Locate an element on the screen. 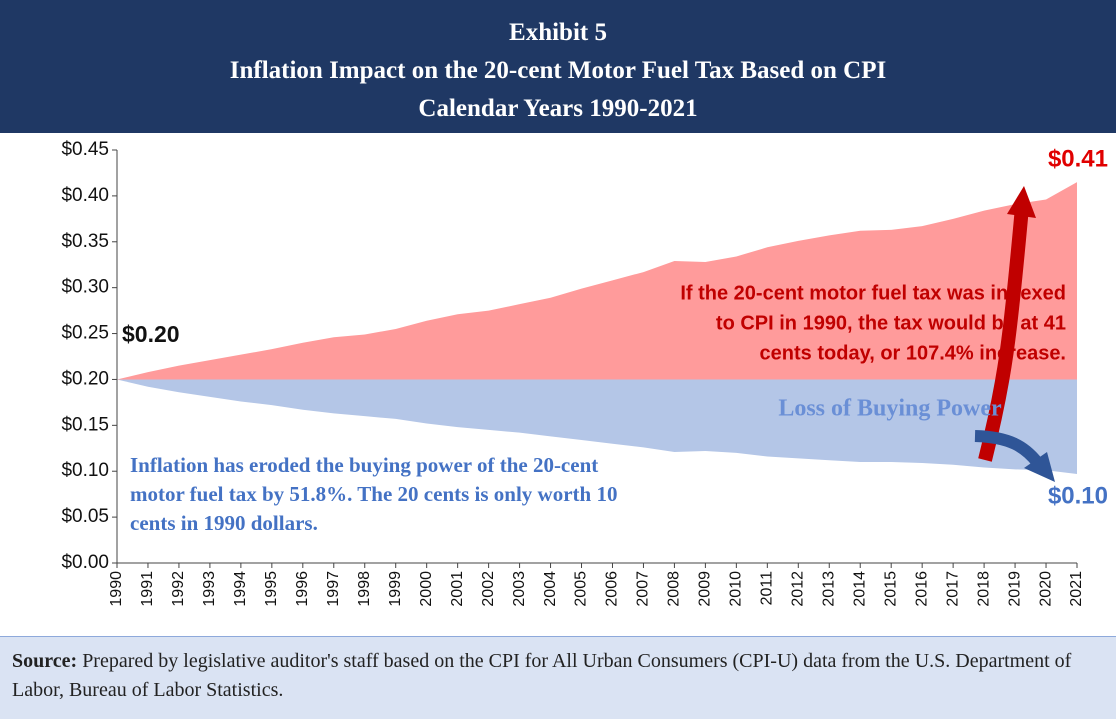 Image resolution: width=1116 pixels, height=719 pixels. x-tick-label: 2003 is located at coordinates (519, 589).